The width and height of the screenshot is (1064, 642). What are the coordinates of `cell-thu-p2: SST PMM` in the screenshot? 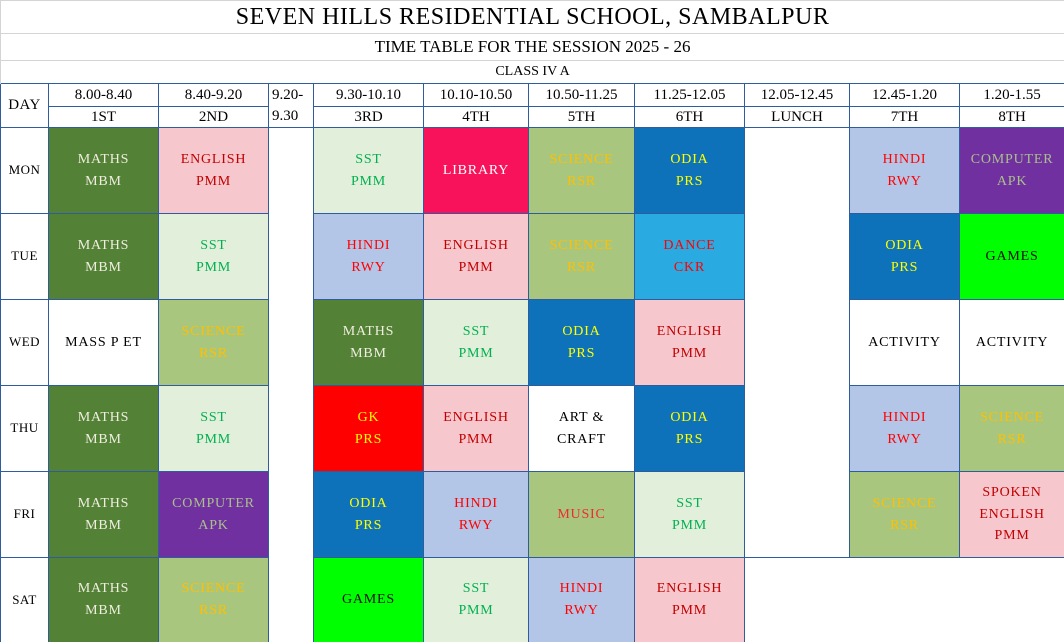 It's located at (213, 428).